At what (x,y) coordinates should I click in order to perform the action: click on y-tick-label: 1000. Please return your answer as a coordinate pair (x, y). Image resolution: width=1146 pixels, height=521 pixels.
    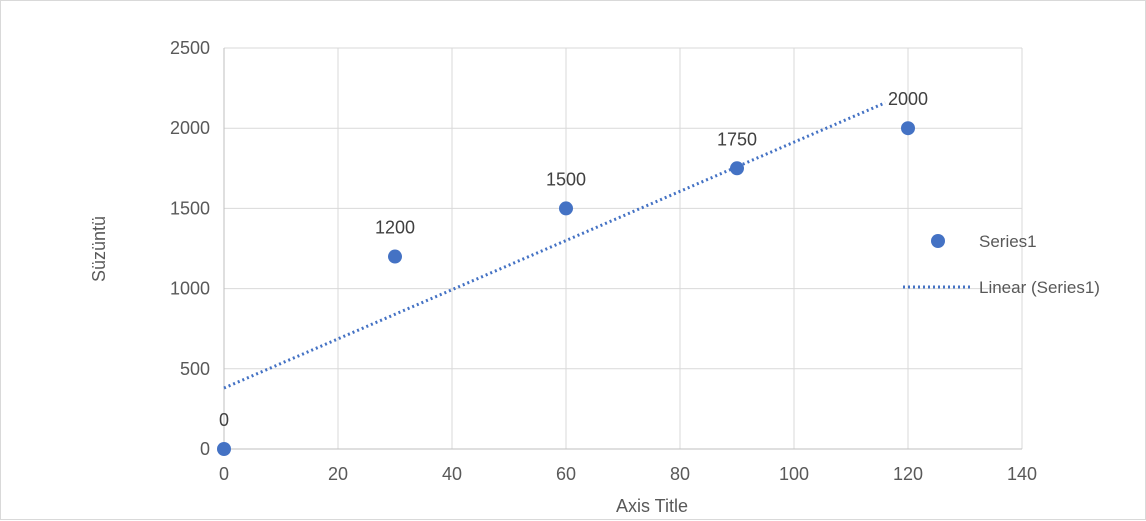
    Looking at the image, I should click on (190, 289).